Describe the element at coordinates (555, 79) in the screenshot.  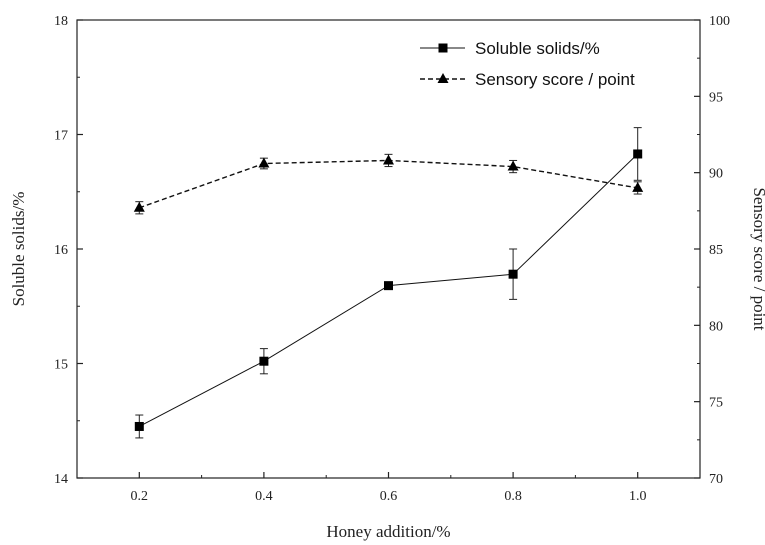
I see `legend-label: Sensory score / point` at that location.